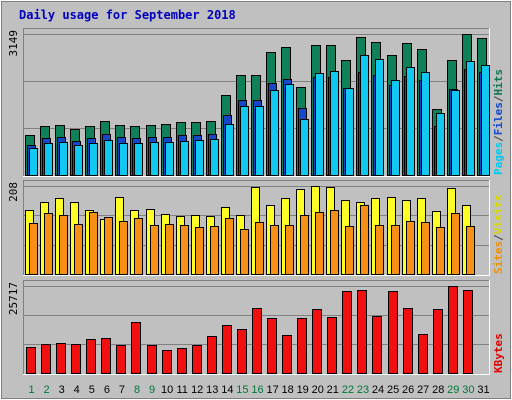 This screenshot has width=512, height=400. Describe the element at coordinates (137, 390) in the screenshot. I see `day-label-8: 8` at that location.